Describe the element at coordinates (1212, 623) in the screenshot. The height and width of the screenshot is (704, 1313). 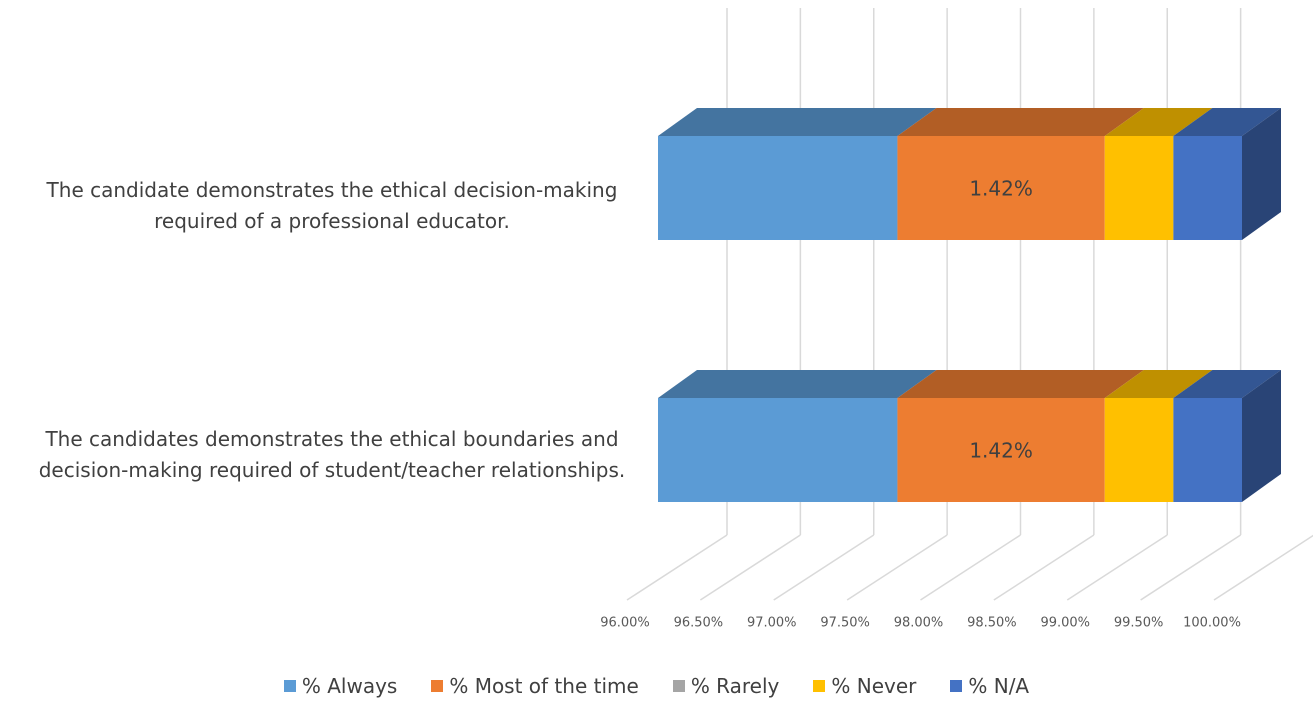
I see `x-tick-label: 100.00%` at that location.